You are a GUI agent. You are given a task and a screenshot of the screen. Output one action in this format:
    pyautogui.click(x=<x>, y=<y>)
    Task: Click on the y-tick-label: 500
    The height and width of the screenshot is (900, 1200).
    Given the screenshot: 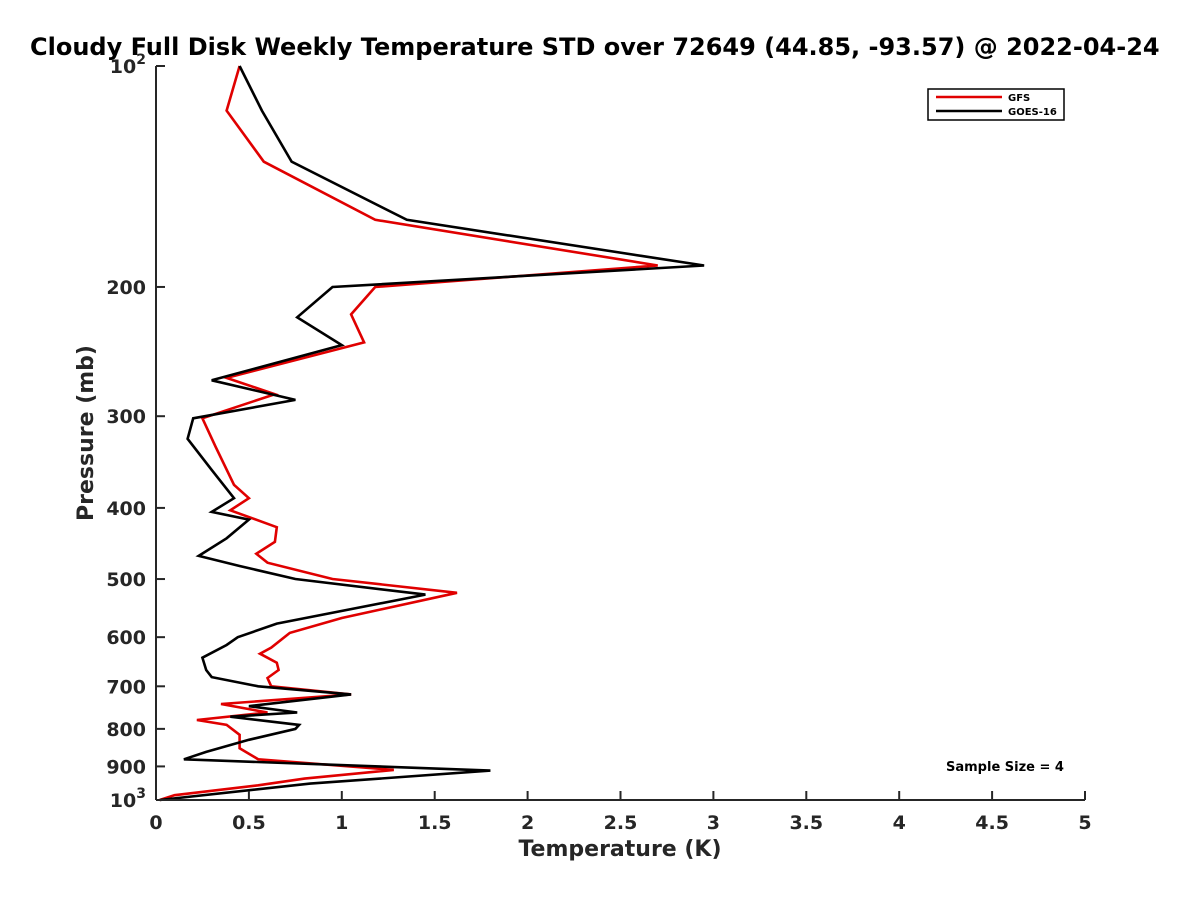 What is the action you would take?
    pyautogui.click(x=126, y=580)
    